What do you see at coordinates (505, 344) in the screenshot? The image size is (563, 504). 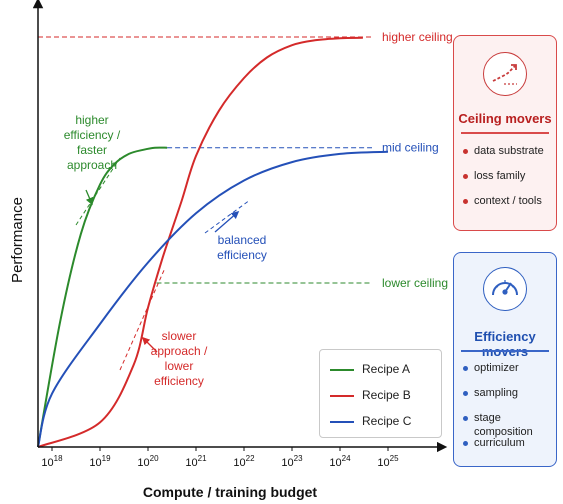 I see `efficiency-movers-title: Efficiency movers` at bounding box center [505, 344].